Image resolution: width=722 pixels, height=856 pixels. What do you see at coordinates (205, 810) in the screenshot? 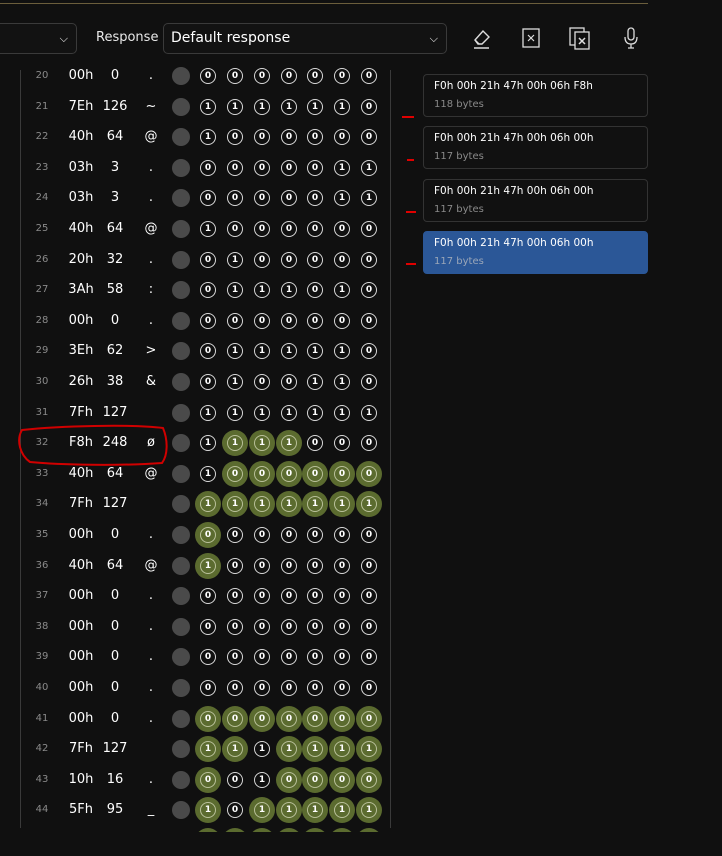
I see `table-row: 44 5Fh 95 _ 1 0 1 1 1 1 1` at bounding box center [205, 810].